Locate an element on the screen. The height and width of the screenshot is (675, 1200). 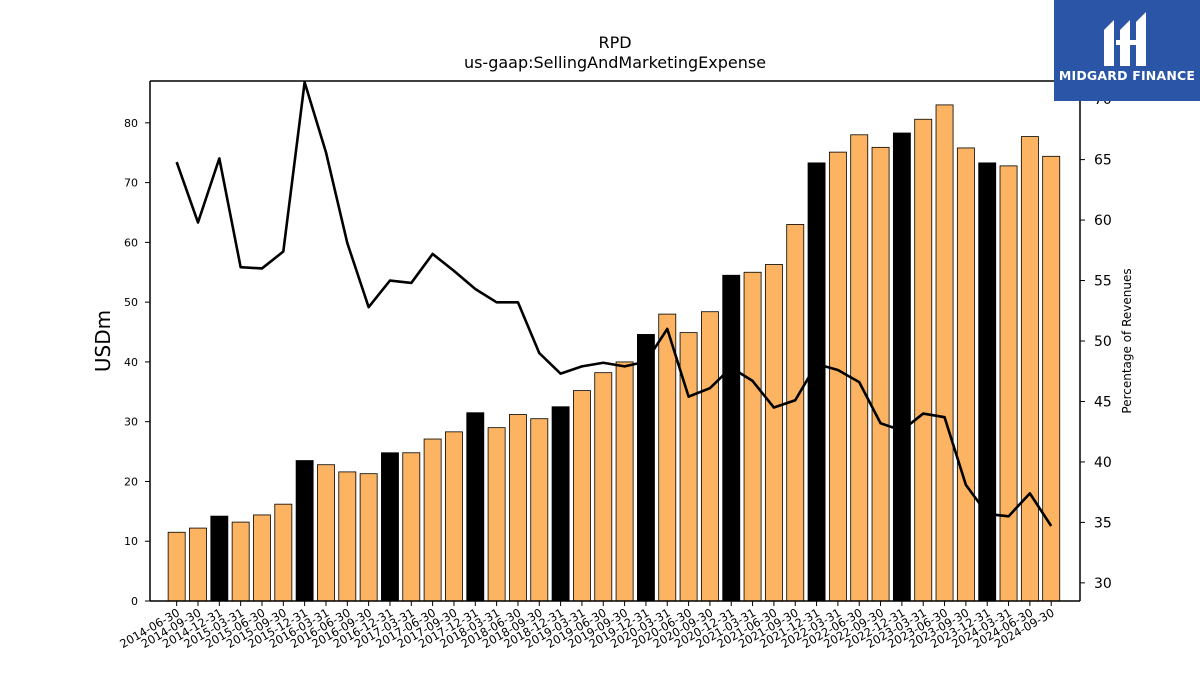
y-tick-label: 30 is located at coordinates (131, 422).